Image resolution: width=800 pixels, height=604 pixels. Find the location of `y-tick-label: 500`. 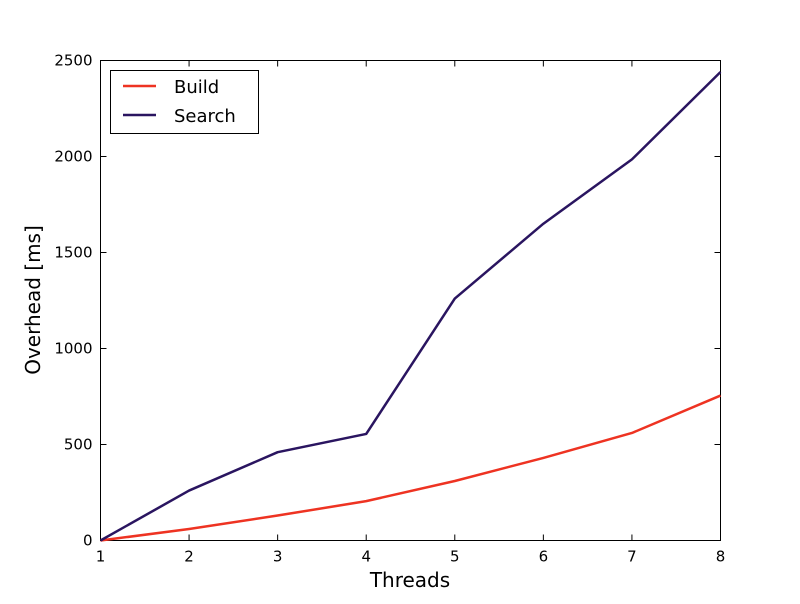

y-tick-label: 500 is located at coordinates (78, 445).